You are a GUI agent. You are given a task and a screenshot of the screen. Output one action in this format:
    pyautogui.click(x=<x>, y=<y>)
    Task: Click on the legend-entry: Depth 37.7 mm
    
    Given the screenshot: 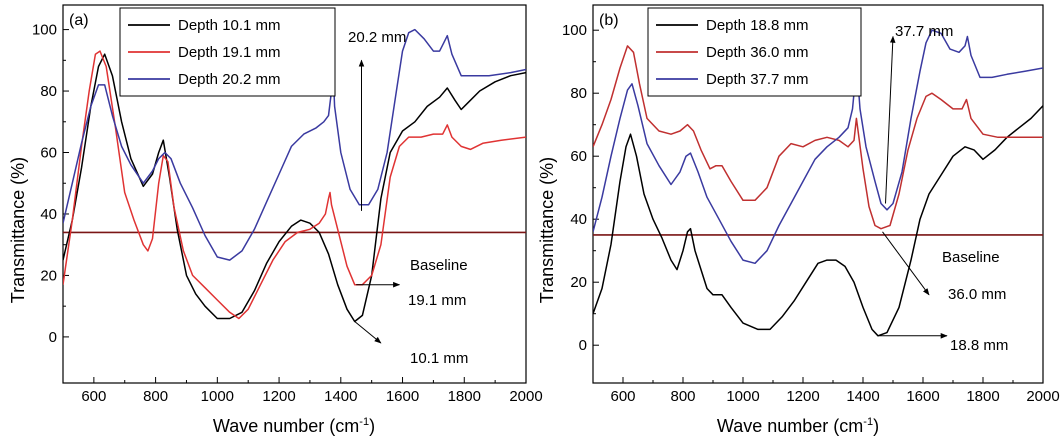 What is the action you would take?
    pyautogui.click(x=757, y=79)
    